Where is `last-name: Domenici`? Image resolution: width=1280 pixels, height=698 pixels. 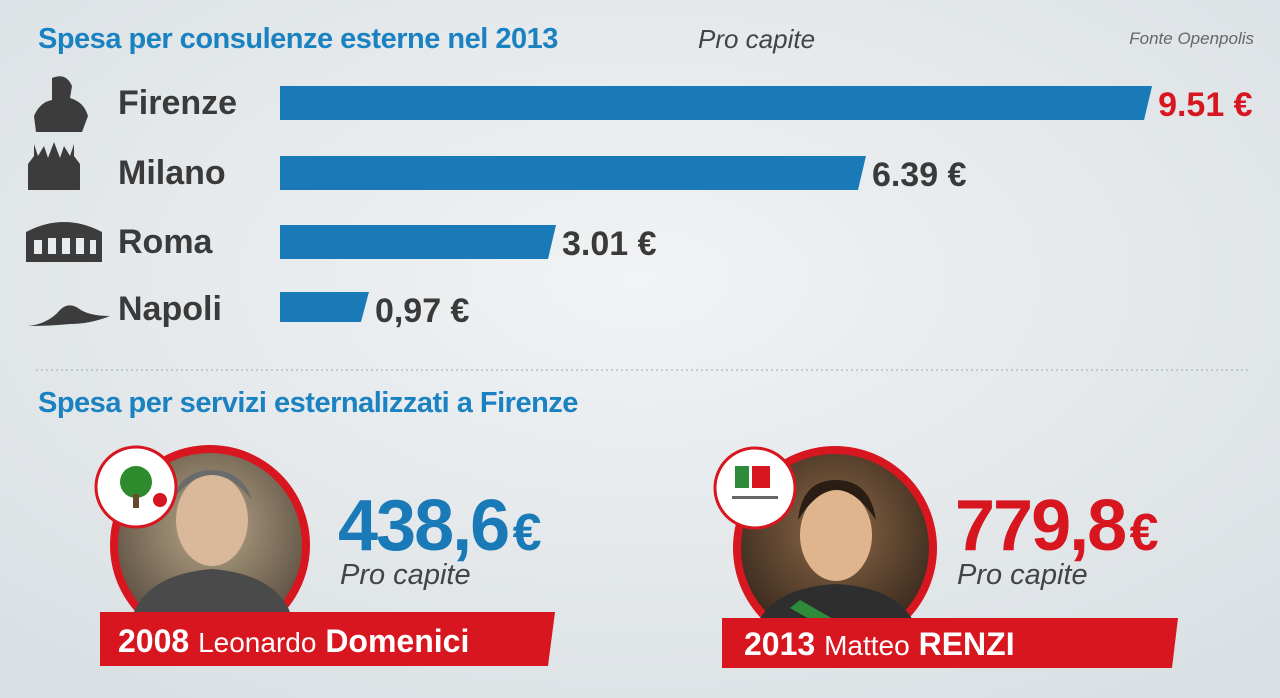 last-name: Domenici is located at coordinates (397, 641).